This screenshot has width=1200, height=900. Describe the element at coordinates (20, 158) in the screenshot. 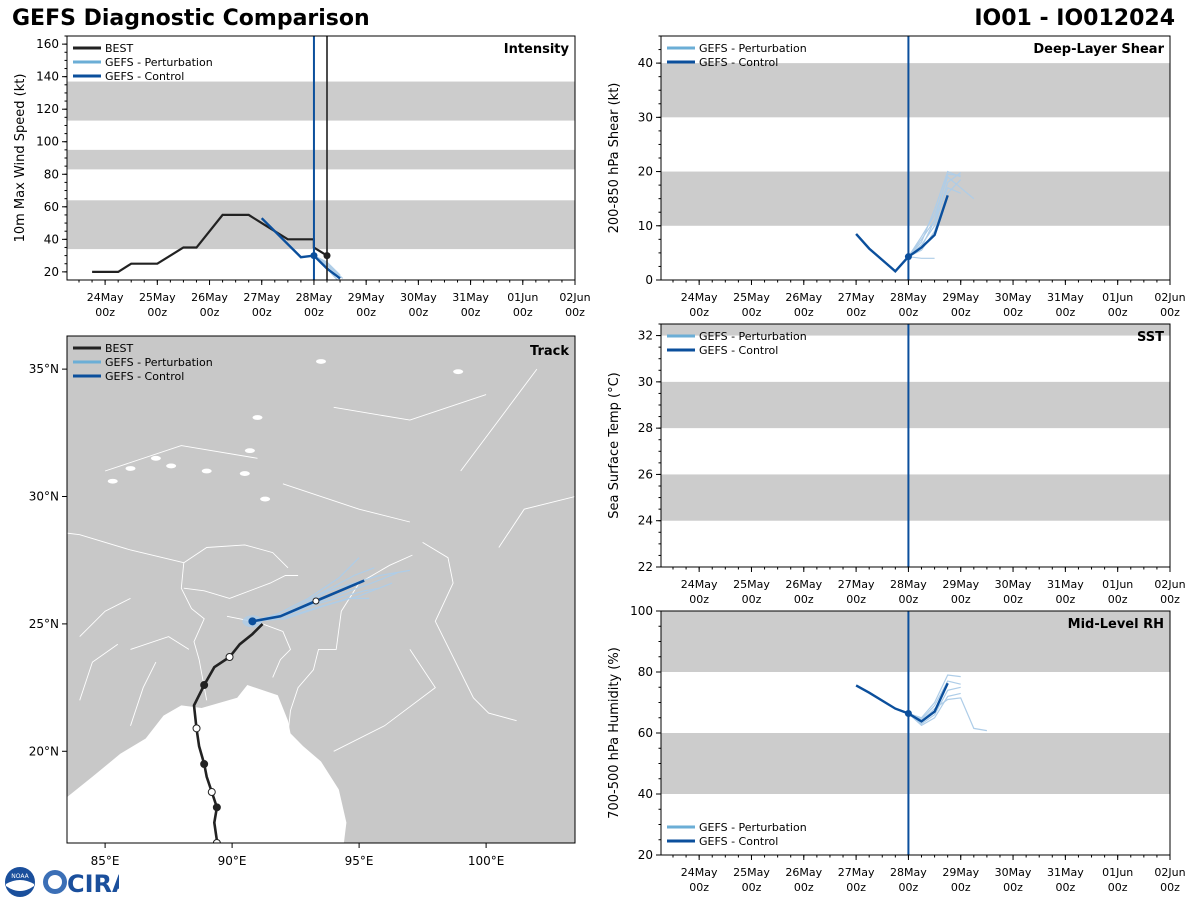

I see `intensity-ylabel: 10m Max Wind Speed (kt)` at that location.